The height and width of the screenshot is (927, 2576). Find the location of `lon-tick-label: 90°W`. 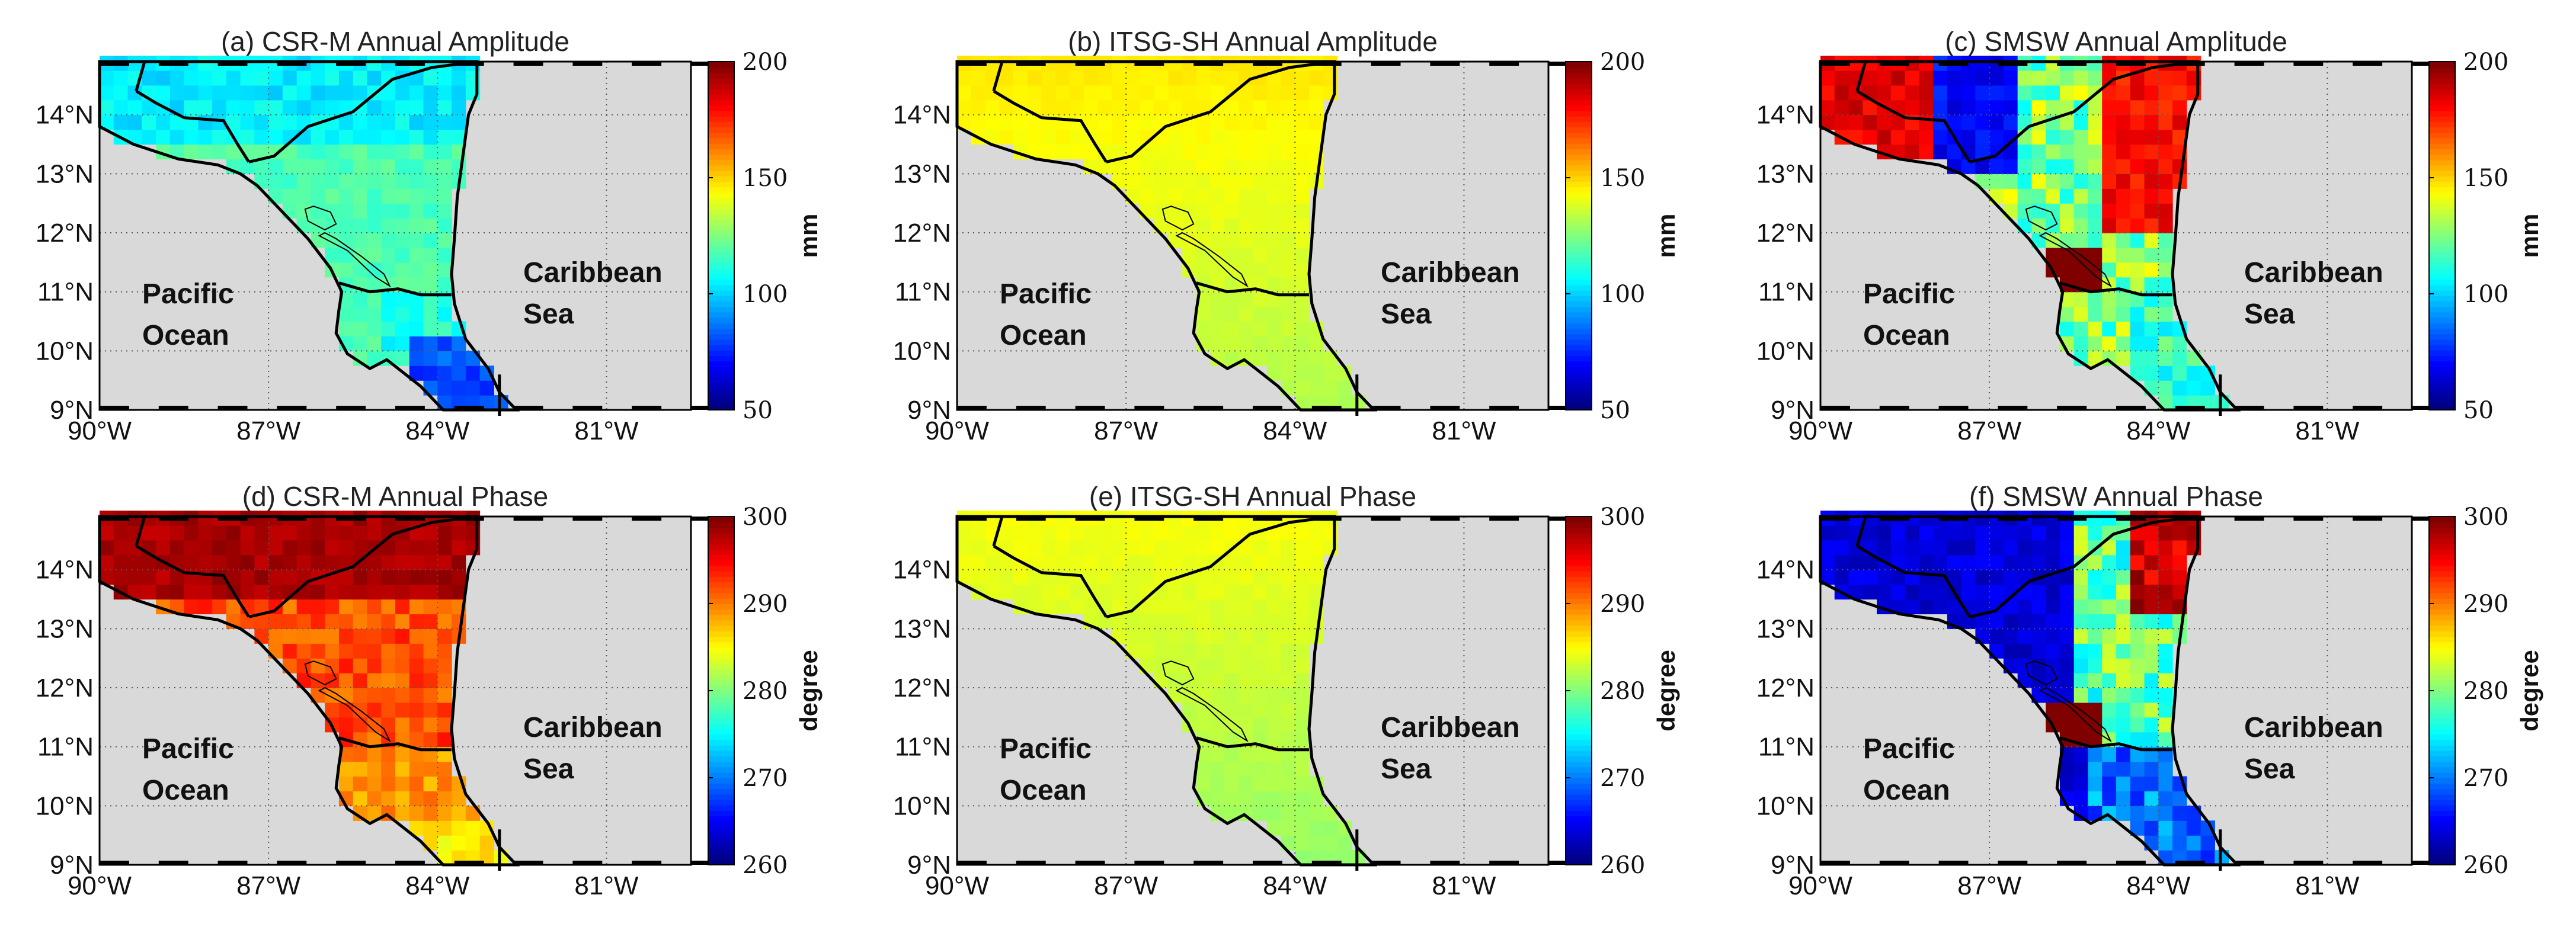

lon-tick-label: 90°W is located at coordinates (100, 430).